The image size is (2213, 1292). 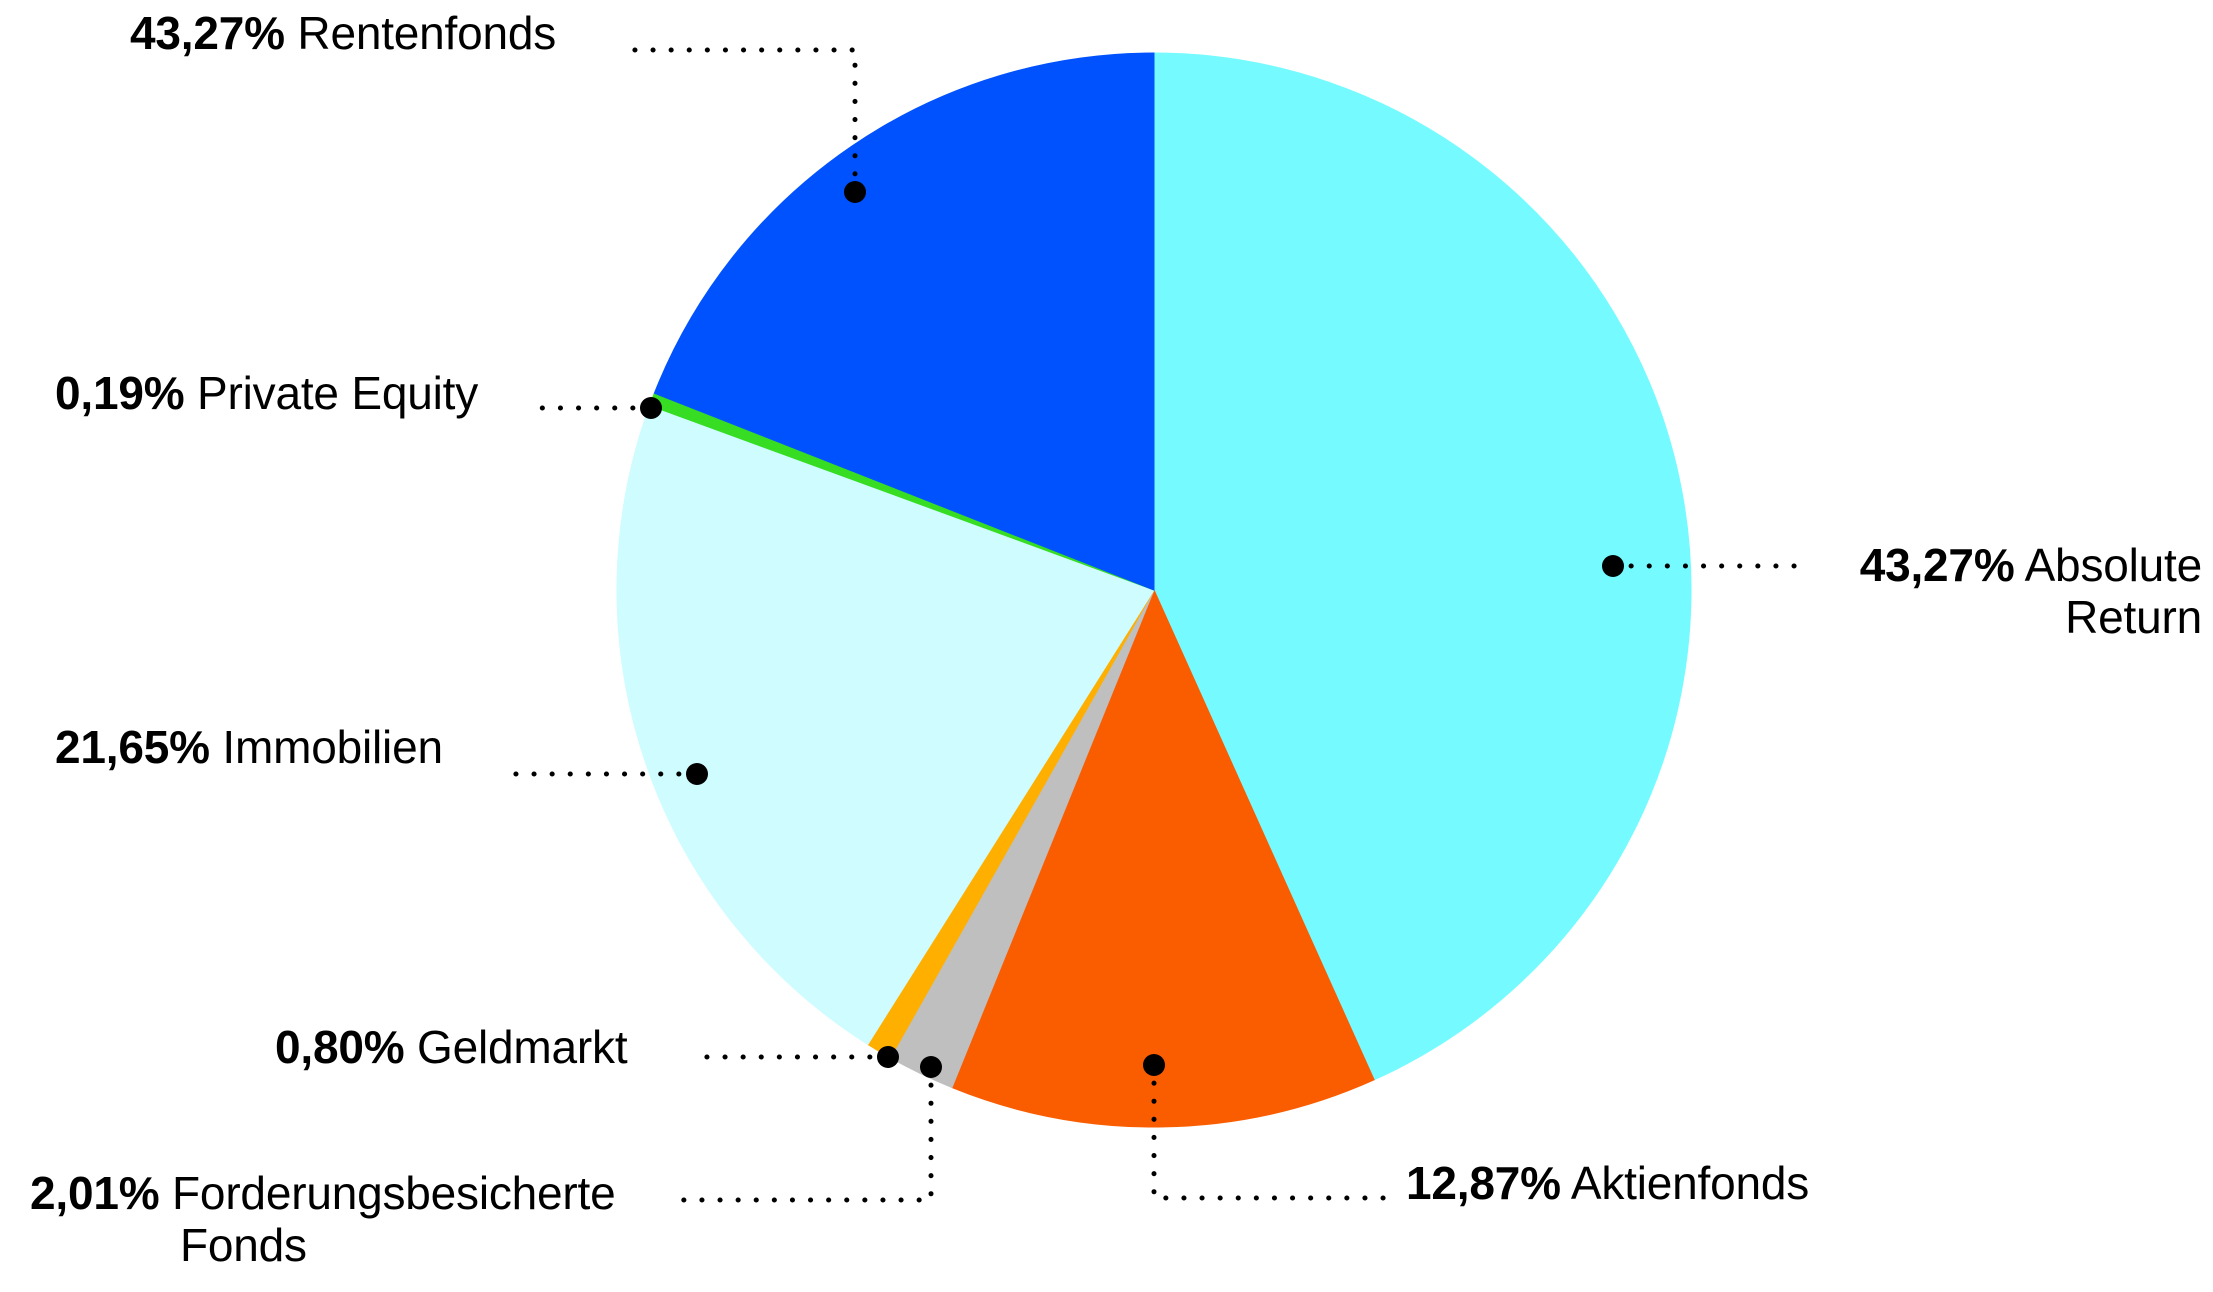 What do you see at coordinates (332, 747) in the screenshot?
I see `slice-label-immobilien-name: Immobilien` at bounding box center [332, 747].